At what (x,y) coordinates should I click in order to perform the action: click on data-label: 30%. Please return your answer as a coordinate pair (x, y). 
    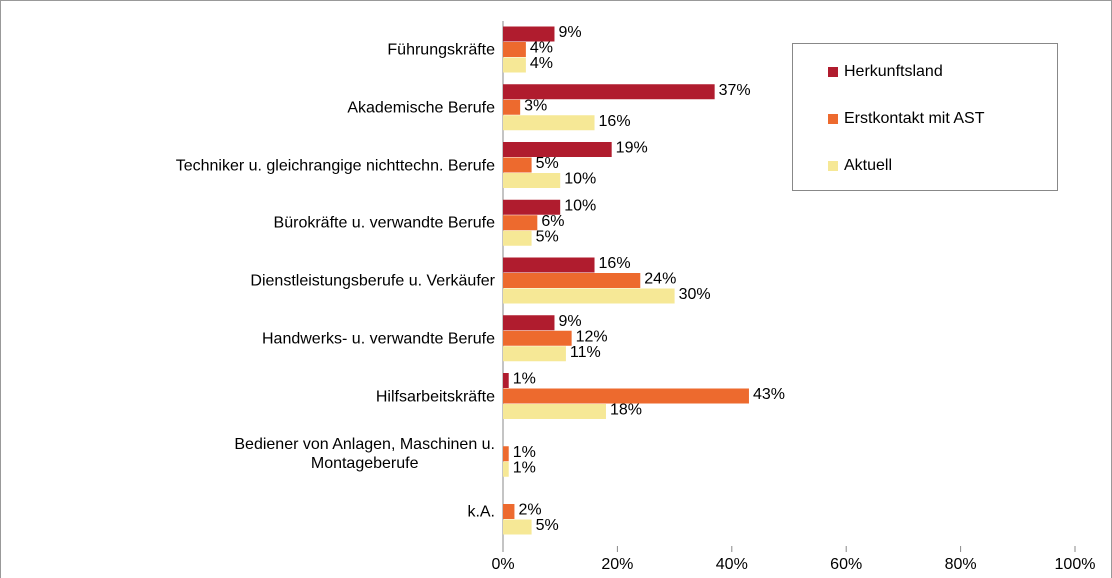
    Looking at the image, I should click on (695, 294).